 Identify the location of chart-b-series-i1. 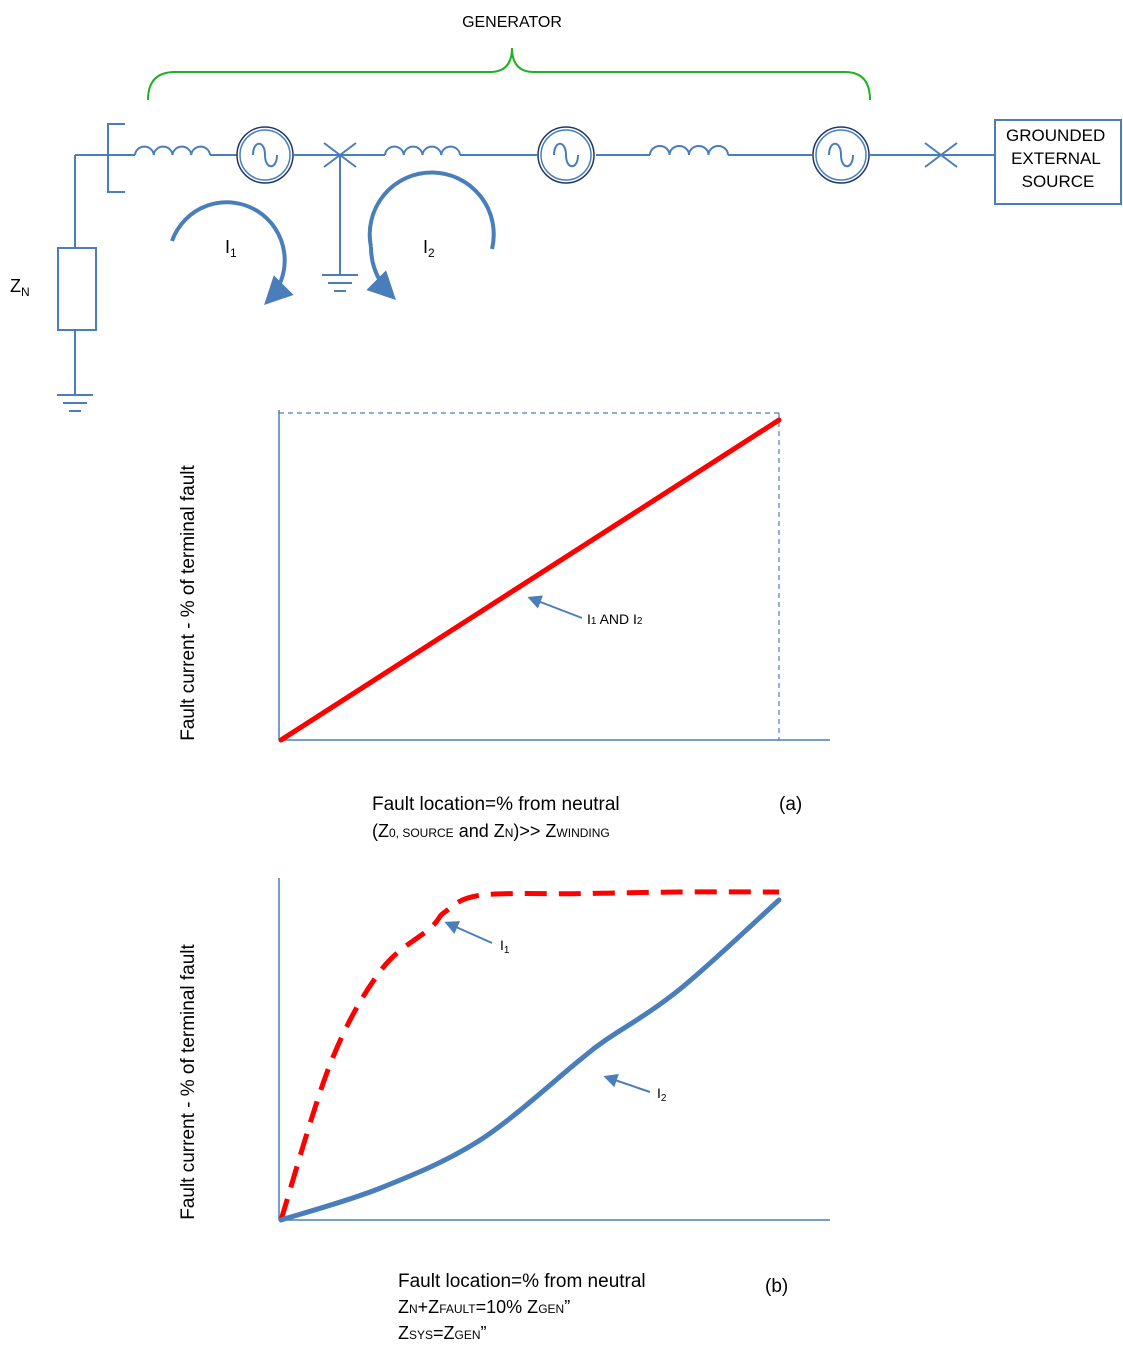
(529, 1055).